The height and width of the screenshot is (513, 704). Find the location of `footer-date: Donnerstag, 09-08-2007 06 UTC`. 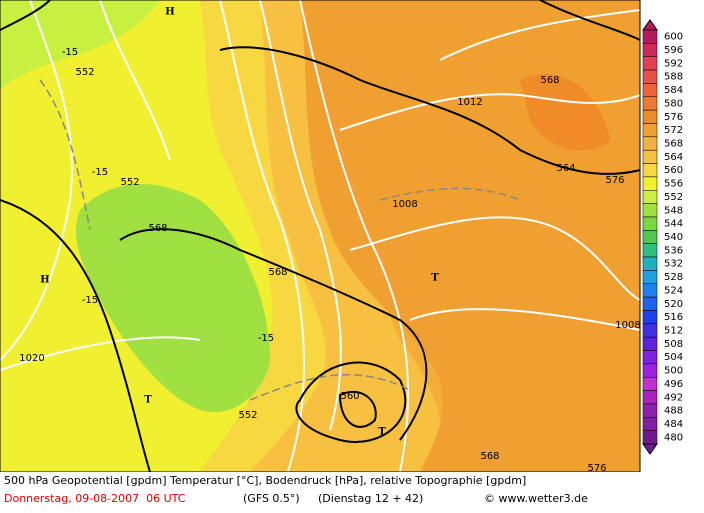

footer-date: Donnerstag, 09-08-2007 06 UTC is located at coordinates (95, 498).